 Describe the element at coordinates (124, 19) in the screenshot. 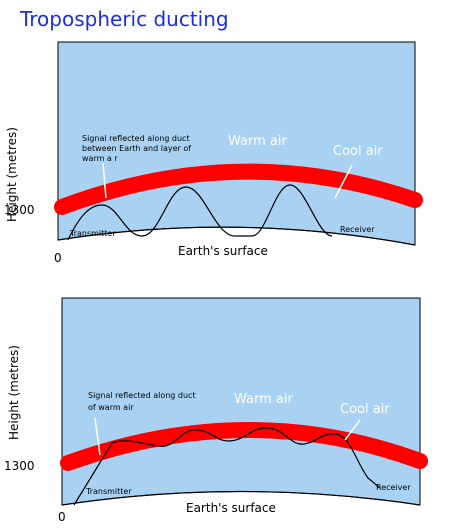

I see `title: Tropospheric ducting` at that location.